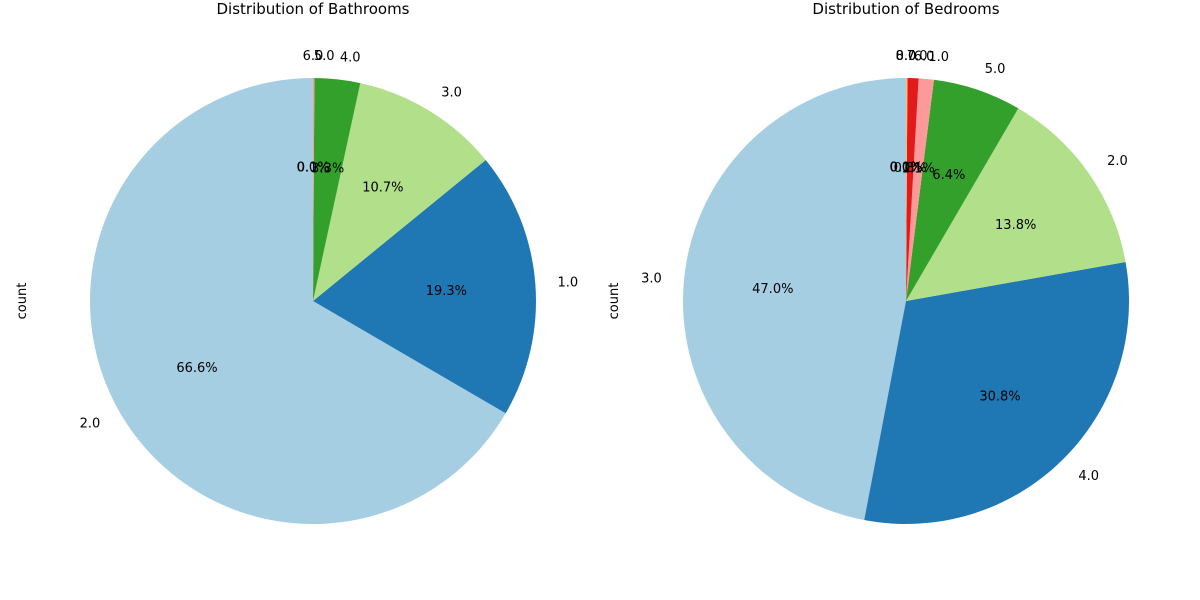 The image size is (1200, 600). I want to click on slice-percent-label: 13.8%, so click(1015, 225).